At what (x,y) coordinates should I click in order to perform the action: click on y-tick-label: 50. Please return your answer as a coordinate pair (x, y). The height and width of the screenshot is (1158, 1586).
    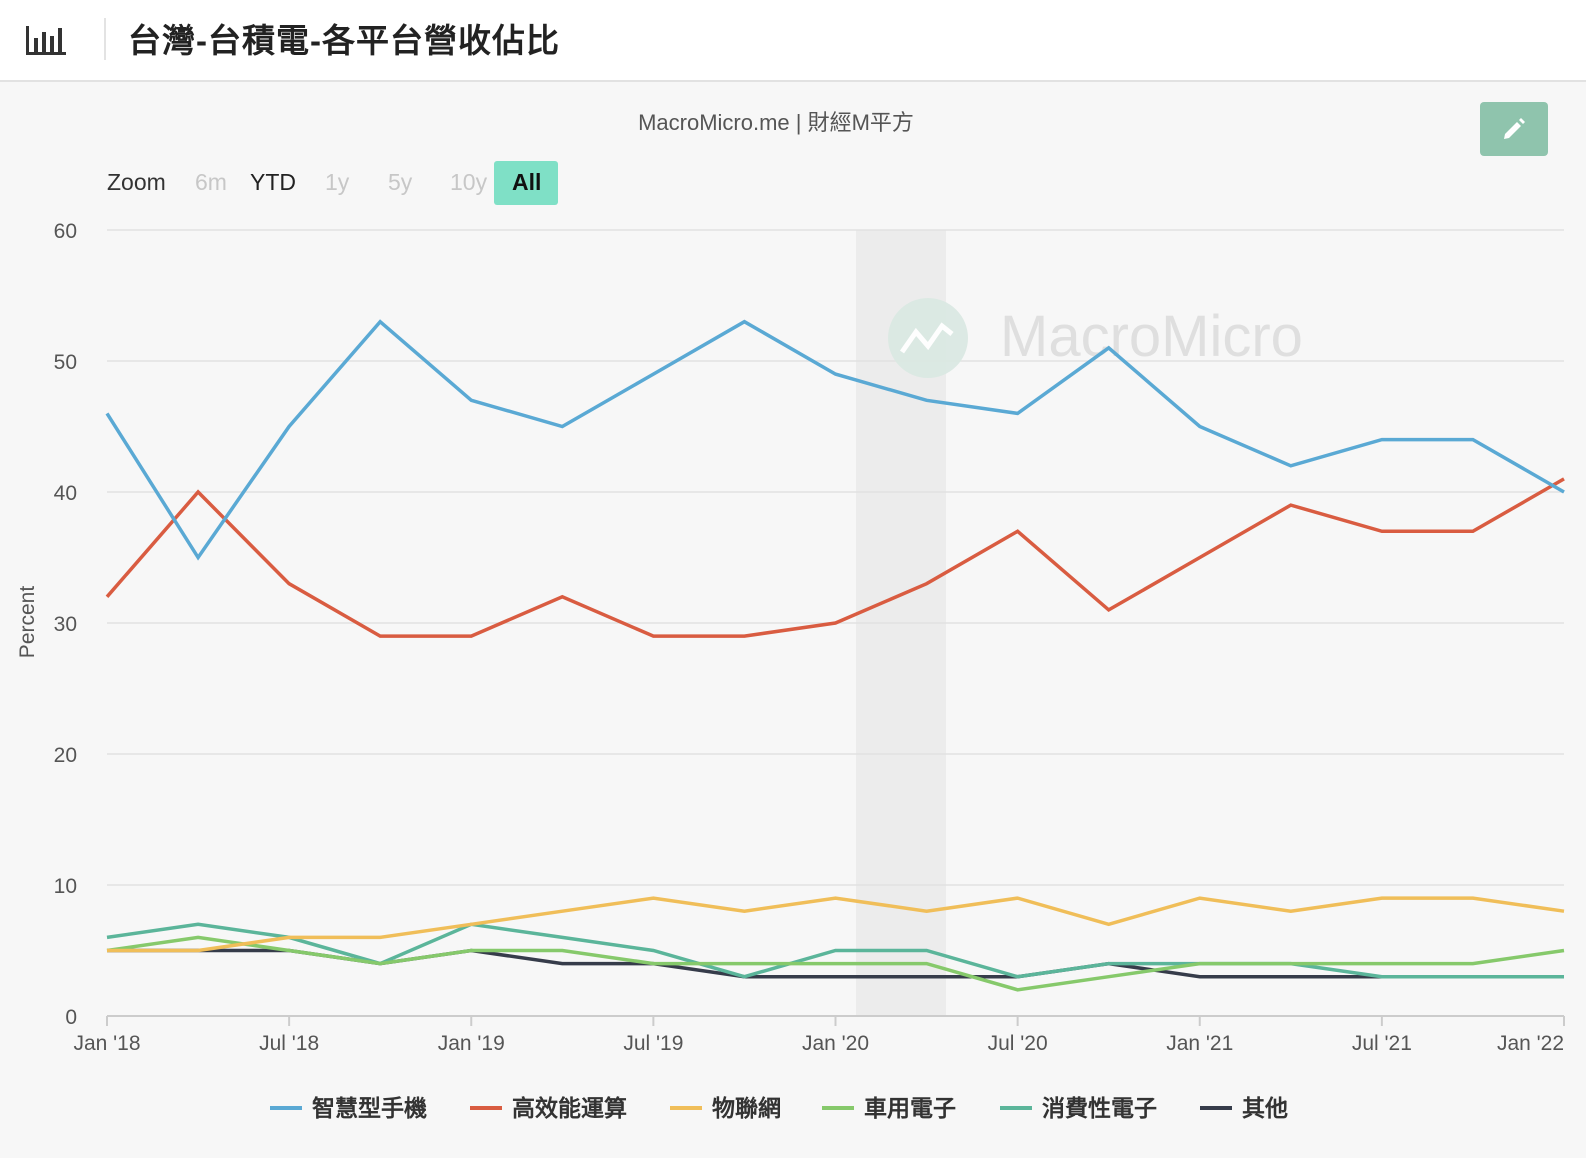
    Looking at the image, I should click on (65, 362).